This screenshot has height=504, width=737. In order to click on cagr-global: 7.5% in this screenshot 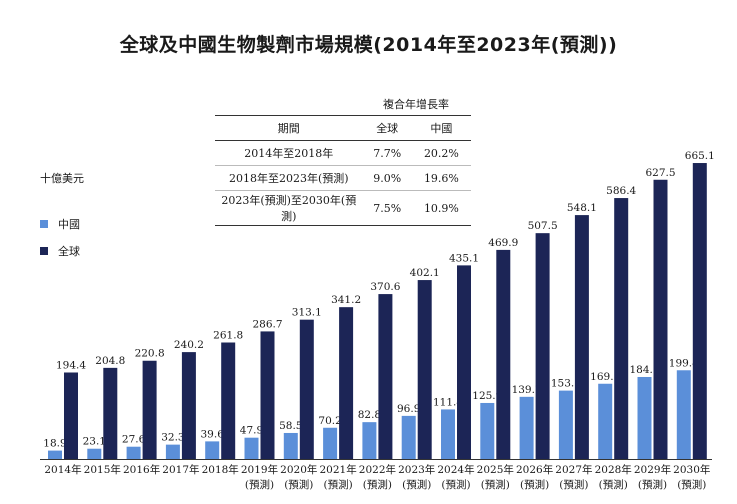, I will do `click(387, 208)`.